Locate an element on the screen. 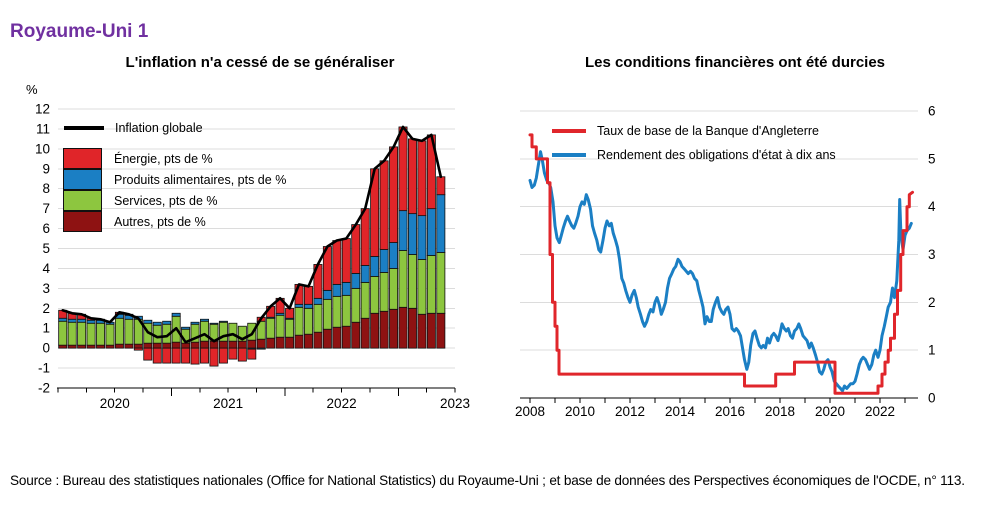  inflation-chart-title: L'inflation n'a cessé de se généraliser is located at coordinates (260, 62).